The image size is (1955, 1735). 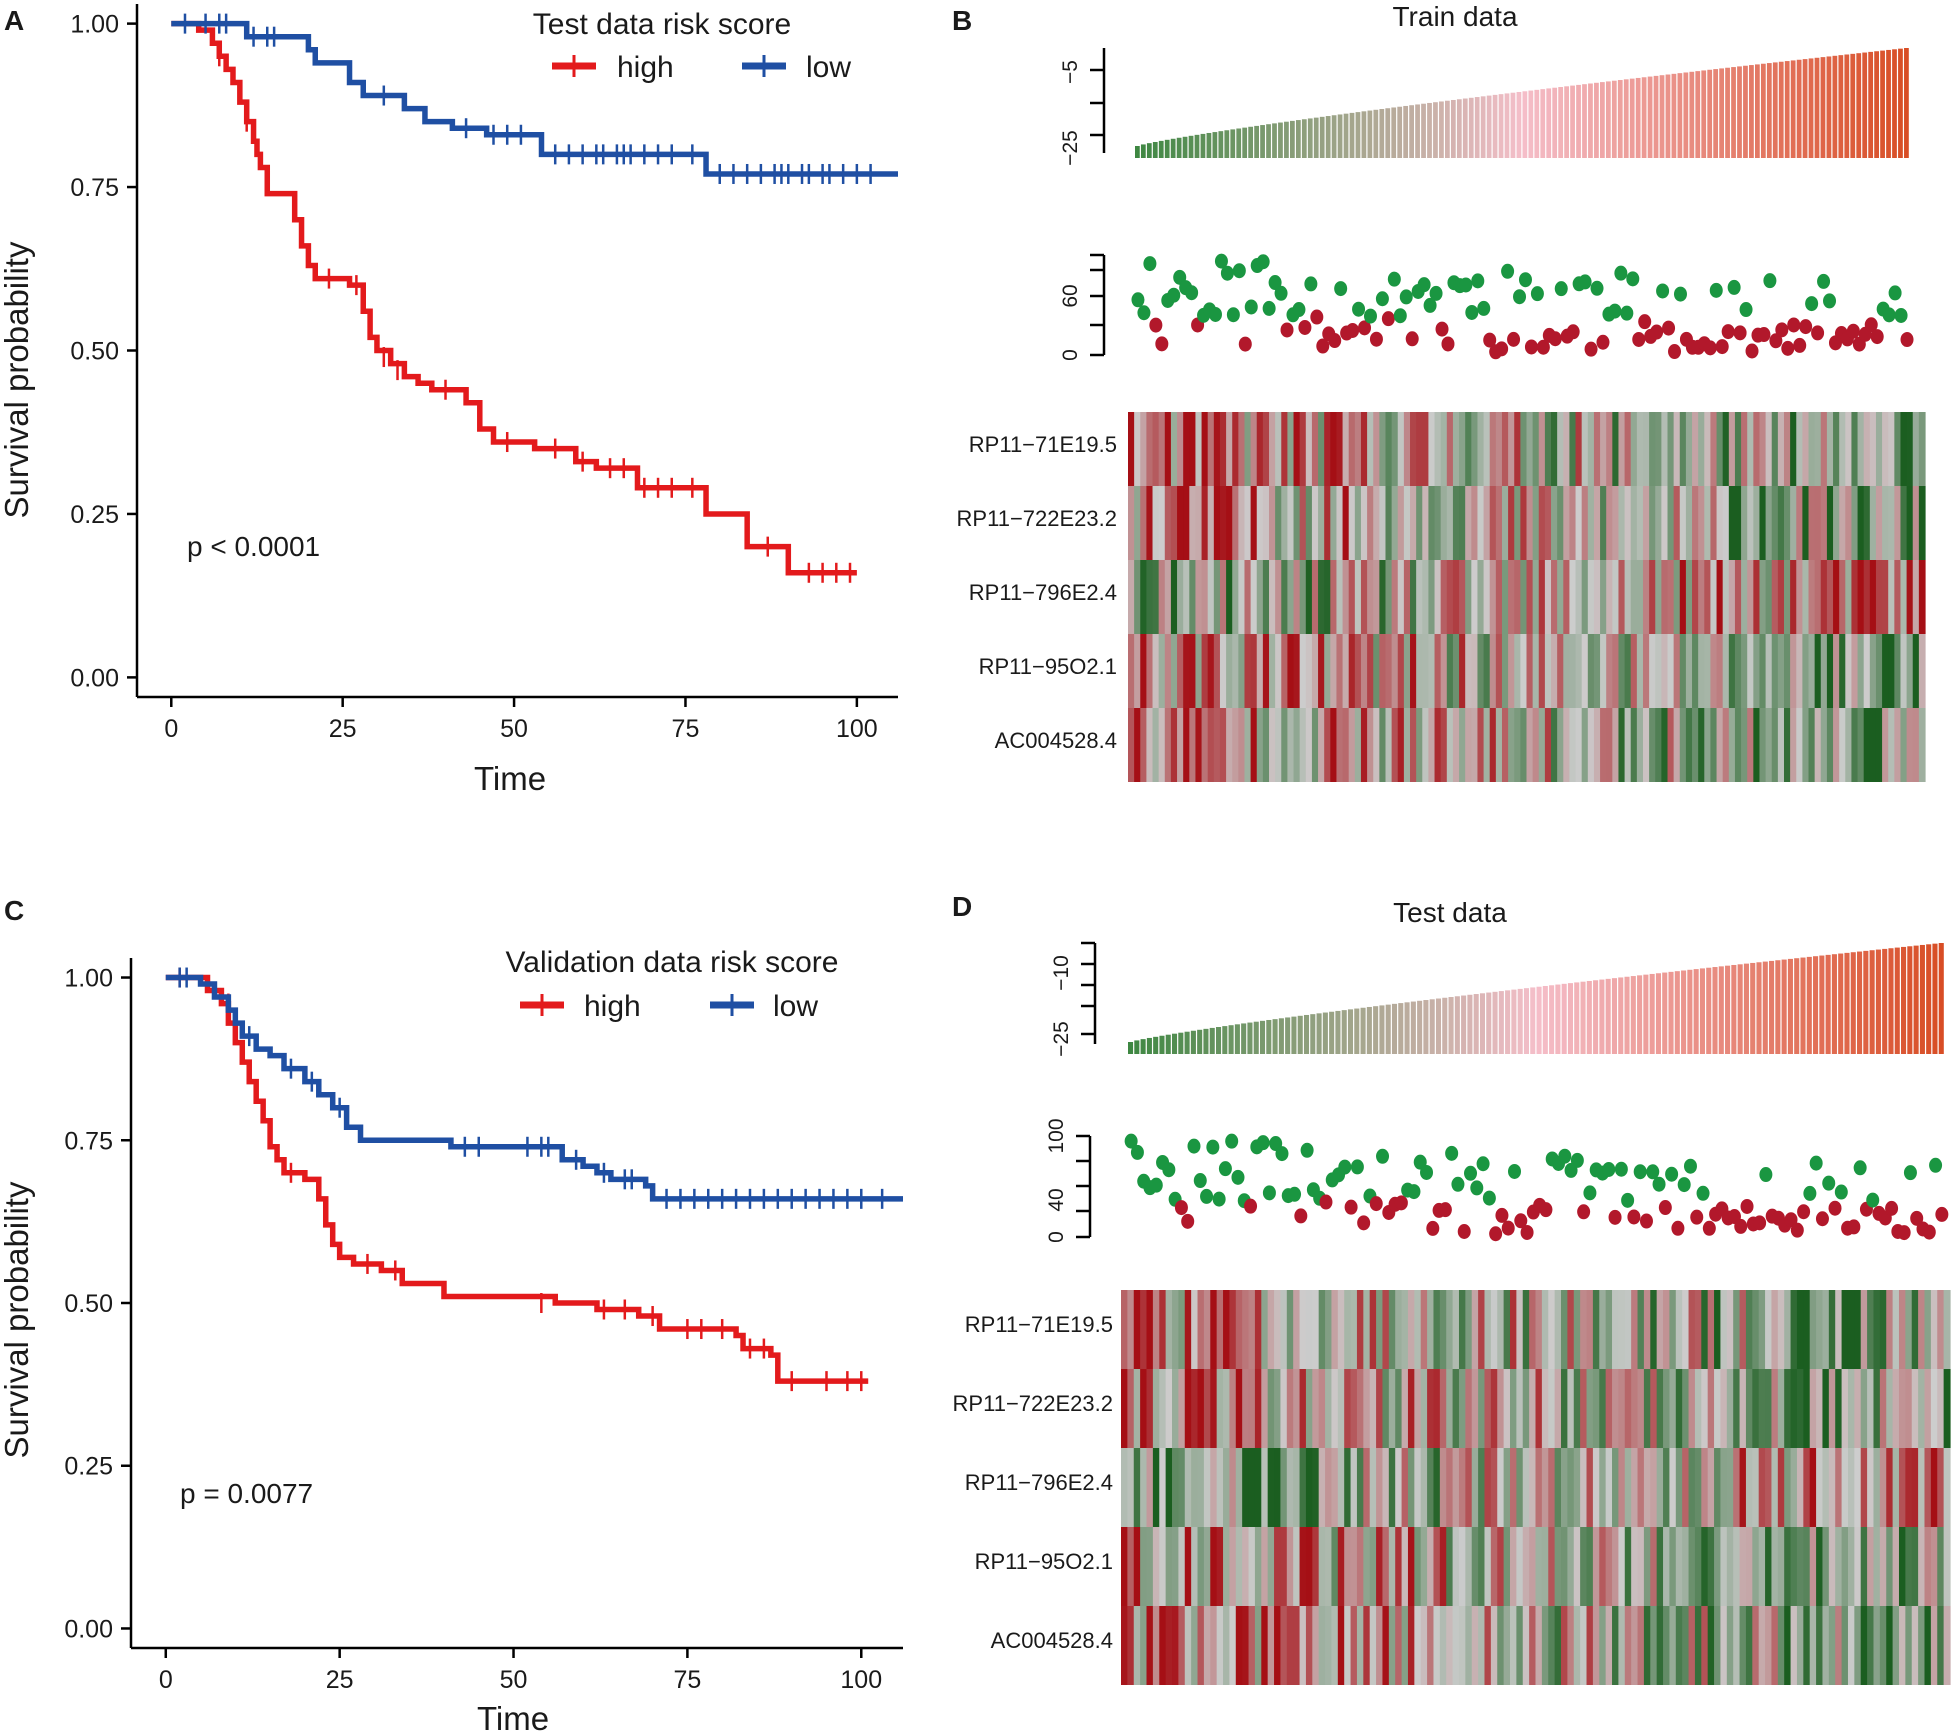 What do you see at coordinates (857, 729) in the screenshot?
I see `x-tick-label-a: 100` at bounding box center [857, 729].